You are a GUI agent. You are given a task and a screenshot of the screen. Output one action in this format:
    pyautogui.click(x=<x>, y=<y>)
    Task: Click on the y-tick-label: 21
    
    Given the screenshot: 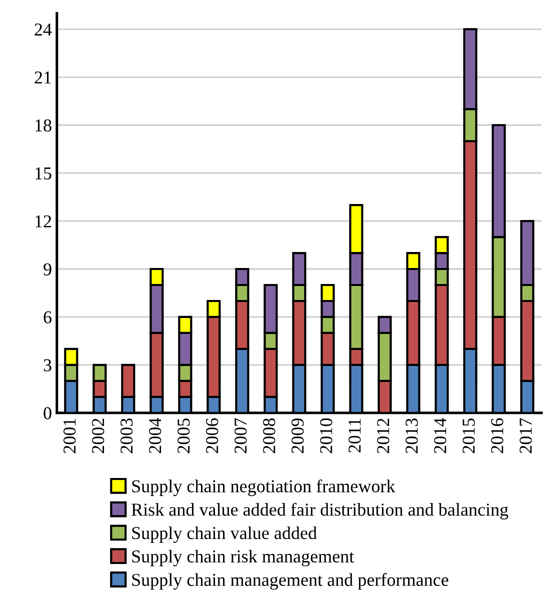 What is the action you would take?
    pyautogui.click(x=42, y=77)
    